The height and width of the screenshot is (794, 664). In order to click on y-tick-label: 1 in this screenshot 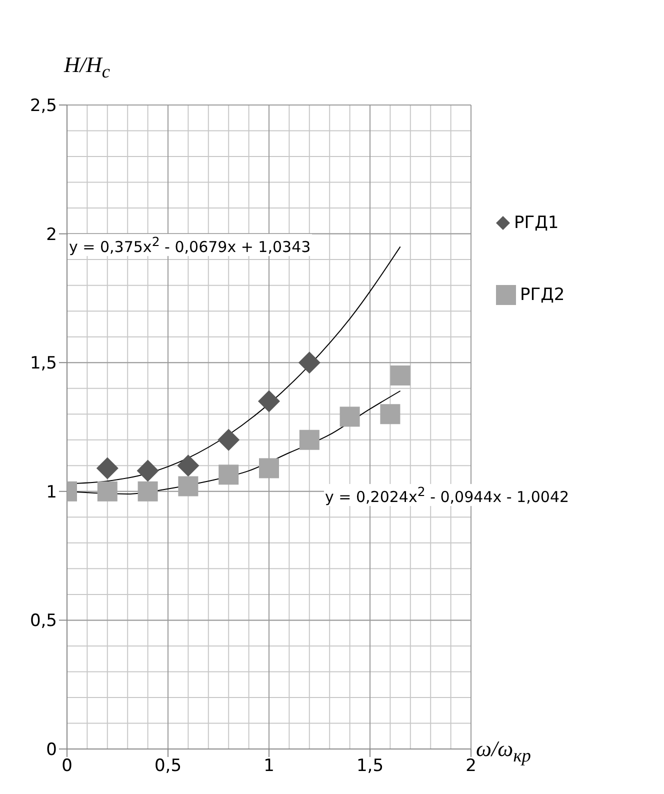, I will do `click(51, 492)`.